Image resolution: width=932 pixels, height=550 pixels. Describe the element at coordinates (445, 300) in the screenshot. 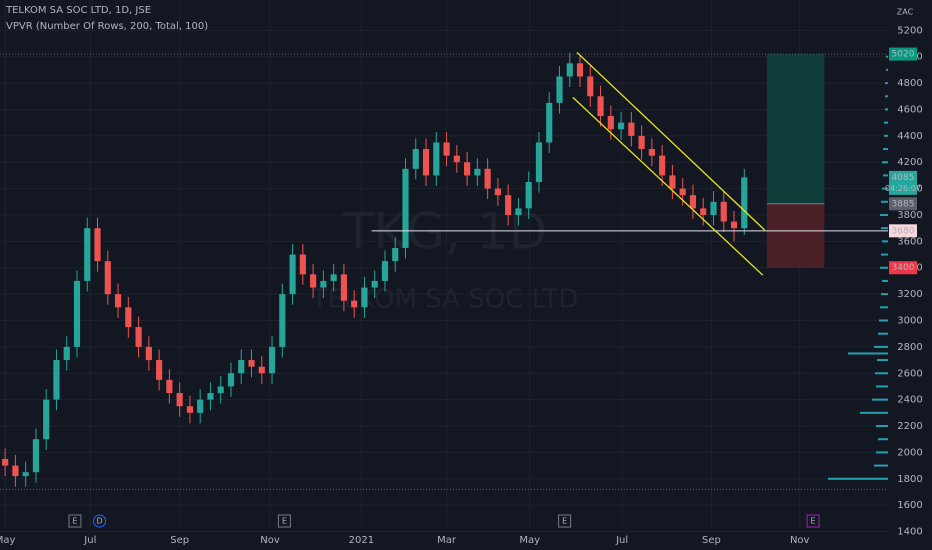

I see `watermark-name: TELKOM SA SOC LTD` at that location.